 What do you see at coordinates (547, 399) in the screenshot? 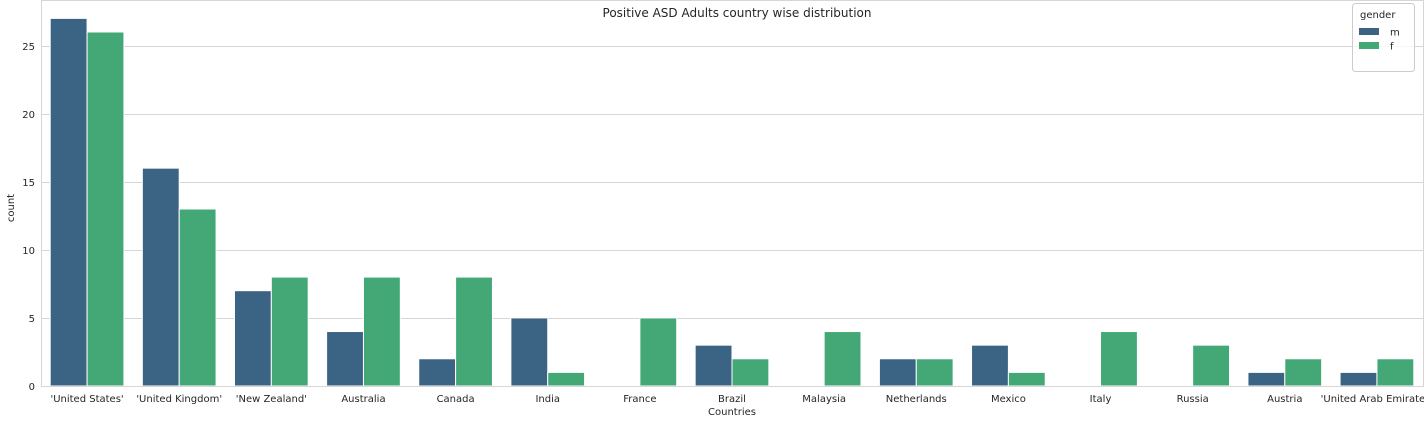
I see `x-tick-label: India` at bounding box center [547, 399].